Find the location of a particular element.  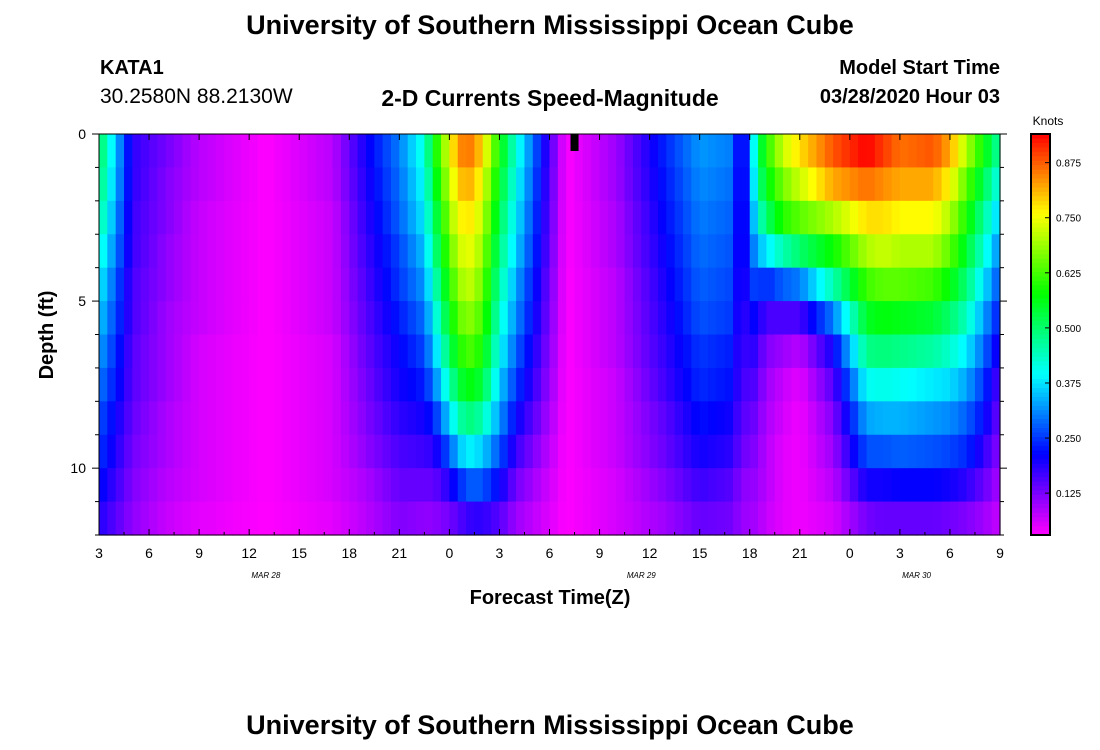

x-tick-label: 6 is located at coordinates (950, 553).